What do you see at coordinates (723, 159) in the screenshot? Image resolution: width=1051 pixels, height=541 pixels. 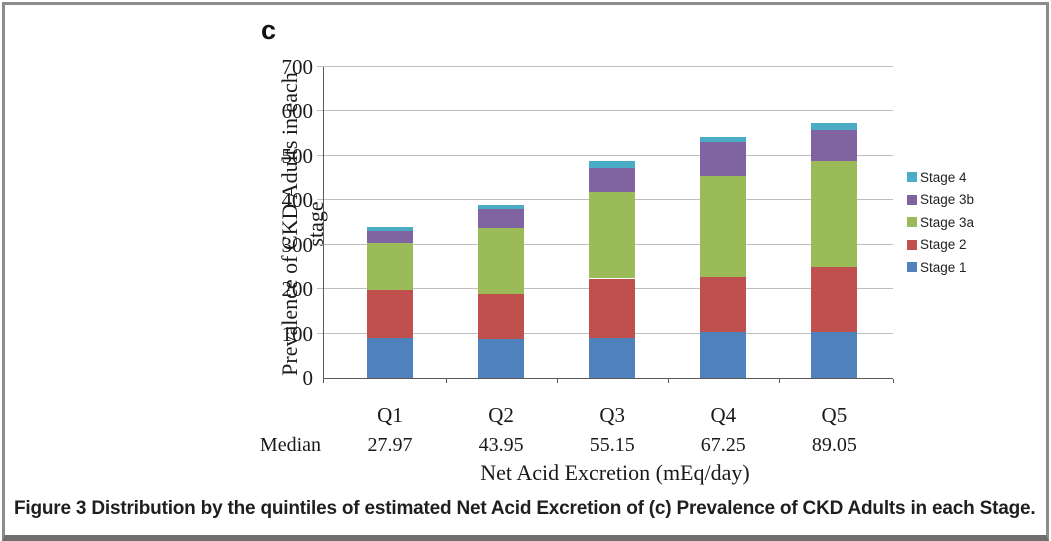 I see `bar-q4-stage-3b` at bounding box center [723, 159].